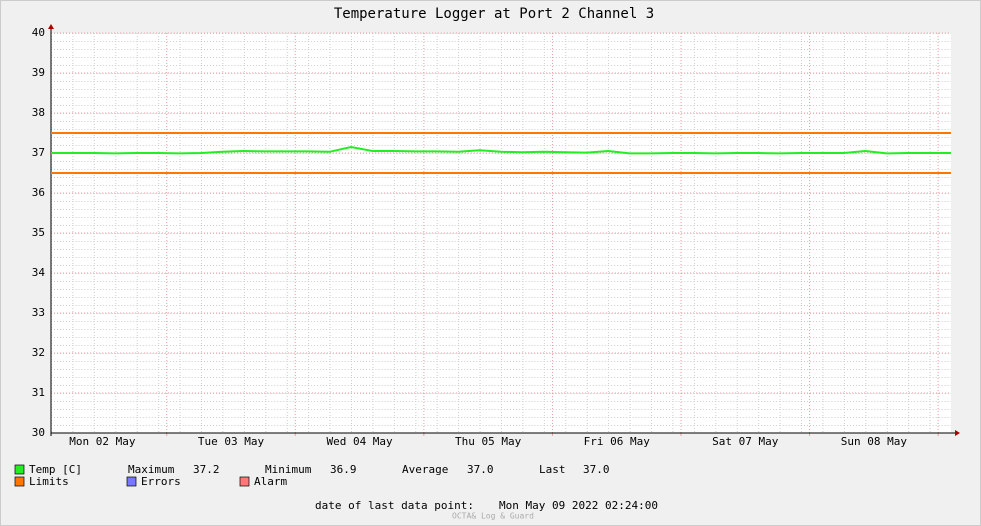 This screenshot has height=526, width=981. What do you see at coordinates (394, 505) in the screenshot?
I see `footer-label: date of last data point:` at bounding box center [394, 505].